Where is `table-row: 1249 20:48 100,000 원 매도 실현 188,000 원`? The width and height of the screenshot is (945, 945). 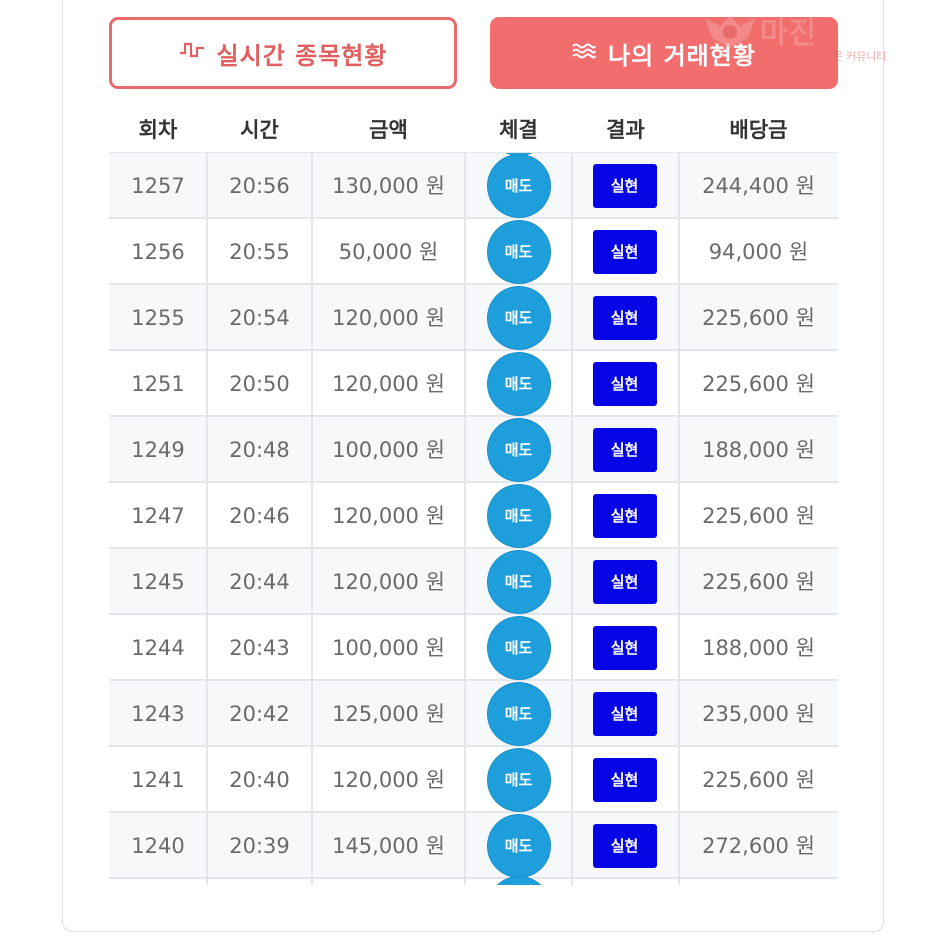
table-row: 1249 20:48 100,000 원 매도 실현 188,000 원 is located at coordinates (473, 450).